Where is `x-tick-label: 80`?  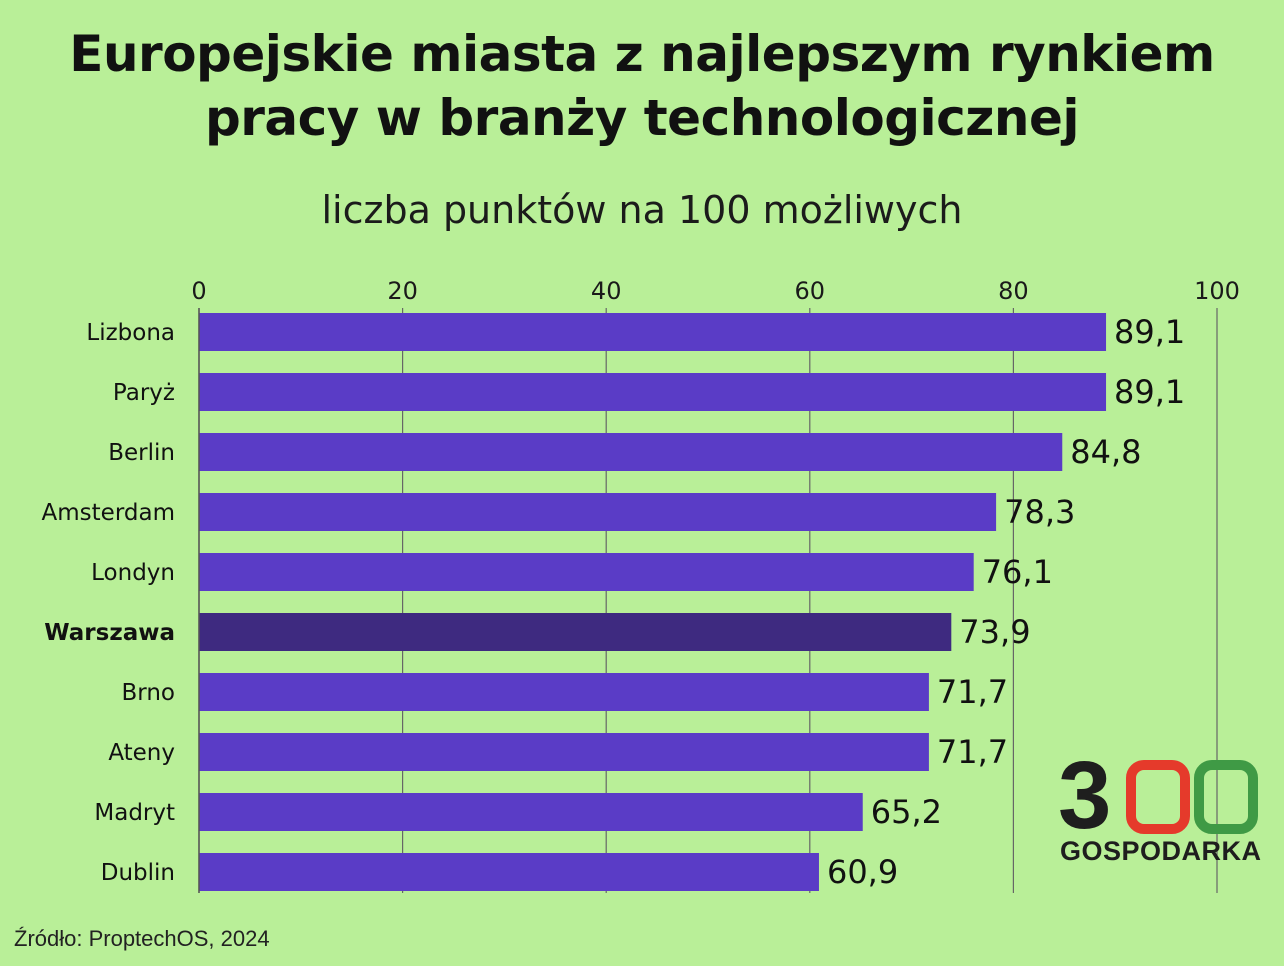
x-tick-label: 80 is located at coordinates (1013, 291).